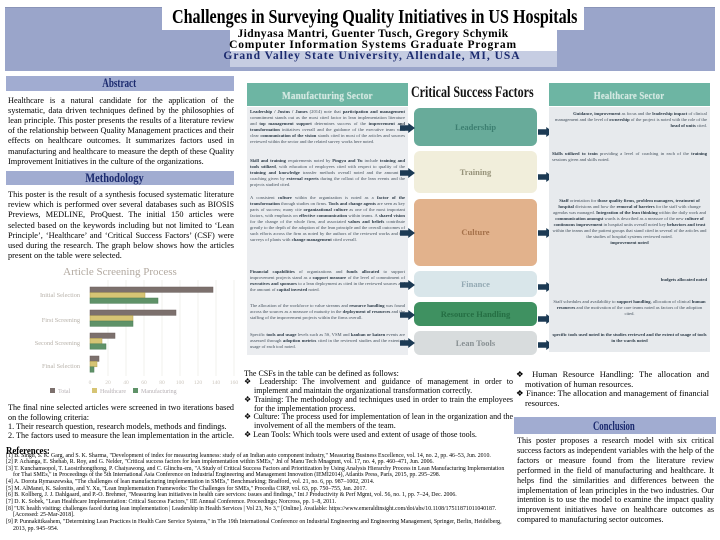  Describe the element at coordinates (90, 383) in the screenshot. I see `svg-text: 0` at that location.